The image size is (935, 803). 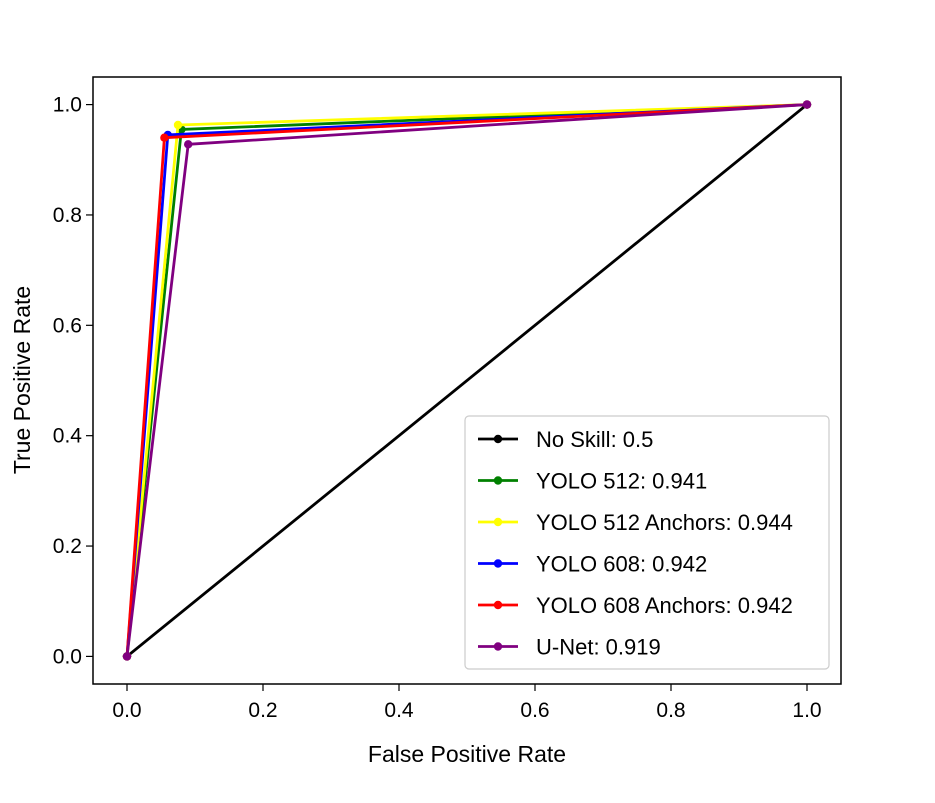 What do you see at coordinates (67, 656) in the screenshot?
I see `y-tick-label: 0.0` at bounding box center [67, 656].